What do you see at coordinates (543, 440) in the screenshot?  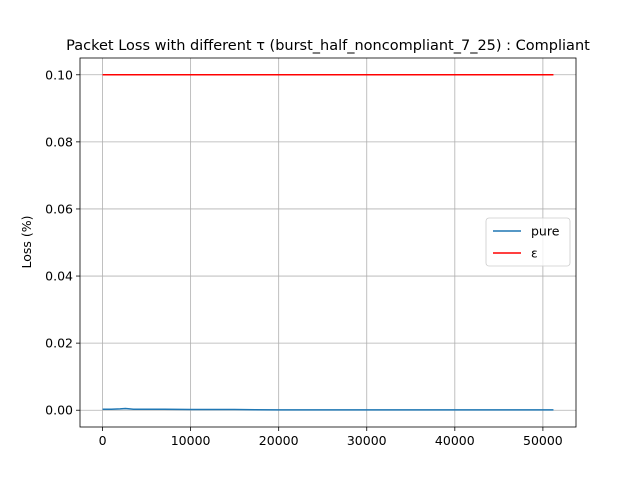 I see `x-tick-label: 50000` at bounding box center [543, 440].